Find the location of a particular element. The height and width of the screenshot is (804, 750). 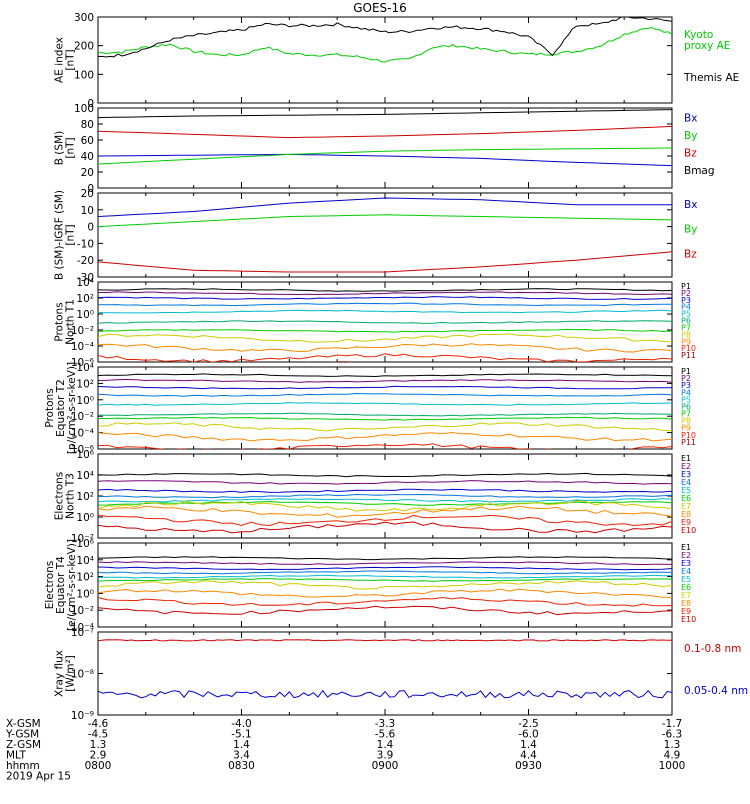

y-tick-label: 10² is located at coordinates (85, 299).